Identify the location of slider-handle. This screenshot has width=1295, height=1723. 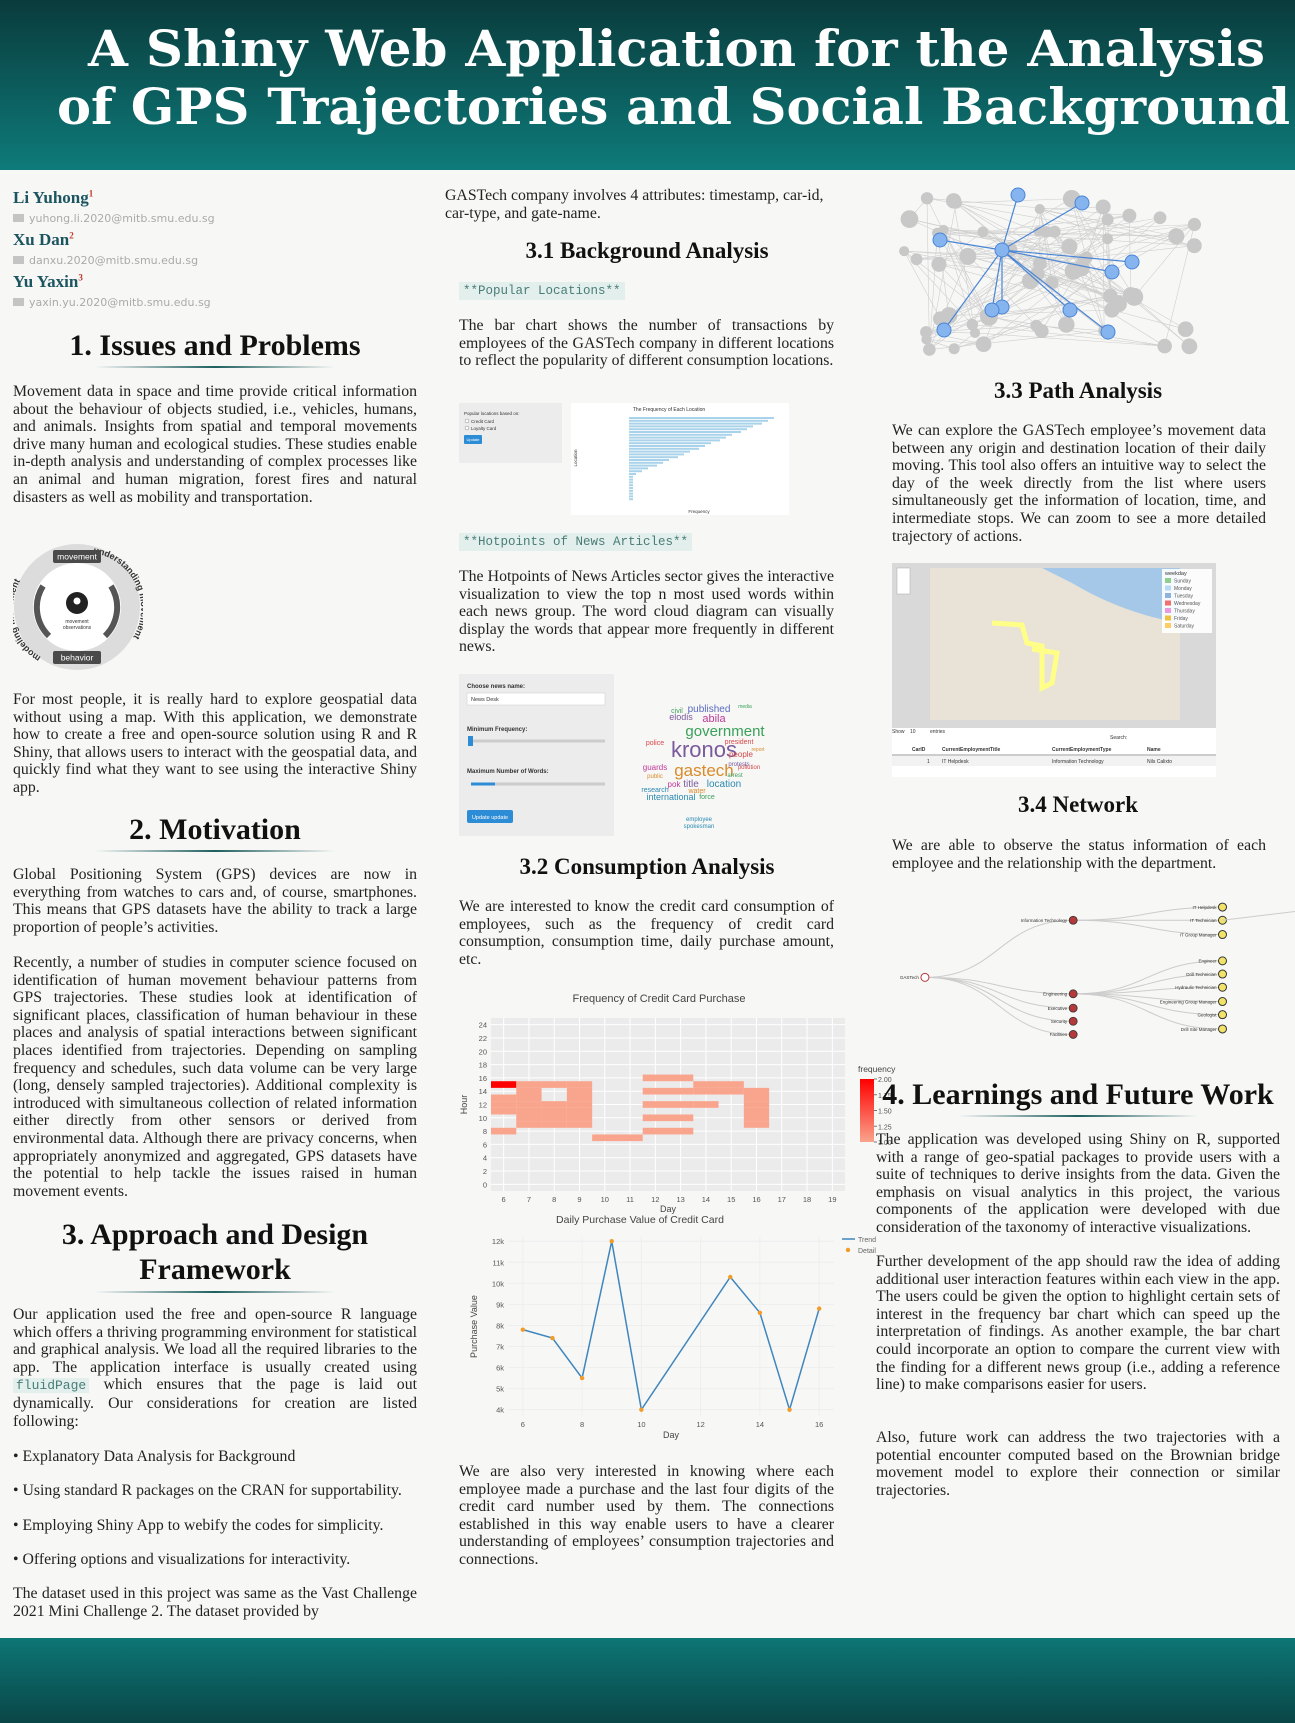
(470, 741).